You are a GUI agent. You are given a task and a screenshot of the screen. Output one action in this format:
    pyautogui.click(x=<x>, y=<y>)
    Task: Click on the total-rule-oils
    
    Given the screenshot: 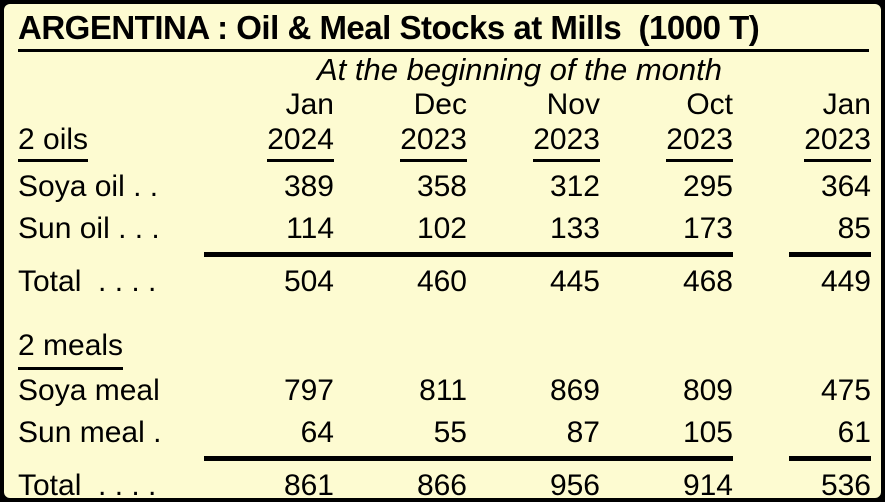 What is the action you would take?
    pyautogui.click(x=449, y=256)
    